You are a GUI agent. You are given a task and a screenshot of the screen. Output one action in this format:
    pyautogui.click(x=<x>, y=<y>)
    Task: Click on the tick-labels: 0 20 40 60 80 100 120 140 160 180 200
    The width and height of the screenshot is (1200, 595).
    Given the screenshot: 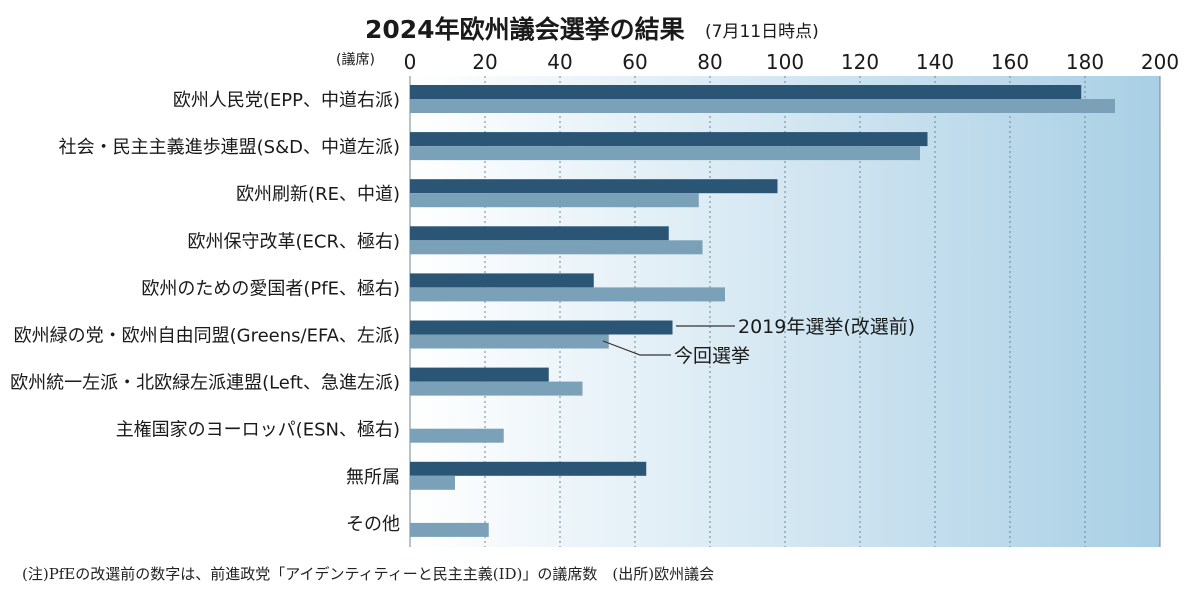 What is the action you would take?
    pyautogui.click(x=791, y=62)
    